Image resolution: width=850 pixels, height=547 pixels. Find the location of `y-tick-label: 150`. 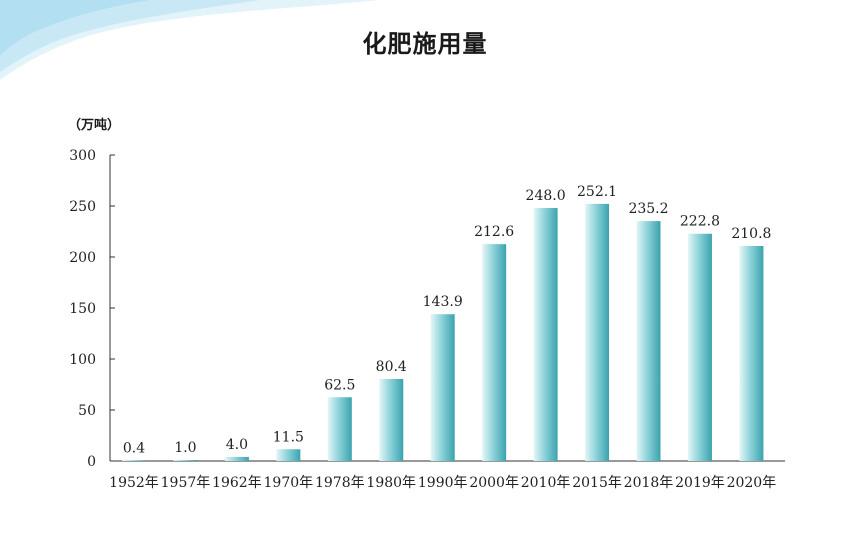

y-tick-label: 150 is located at coordinates (82, 309).